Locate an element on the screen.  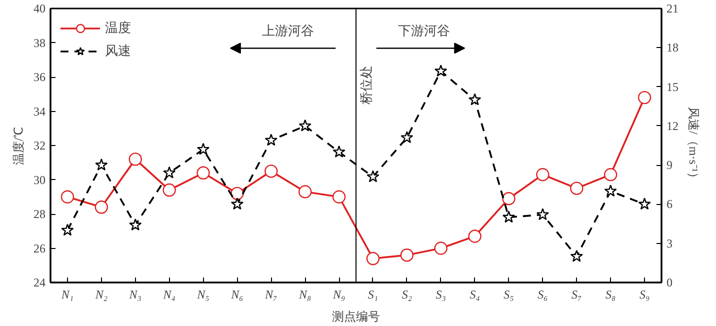
y2-tick-label: 6 is located at coordinates (669, 204).